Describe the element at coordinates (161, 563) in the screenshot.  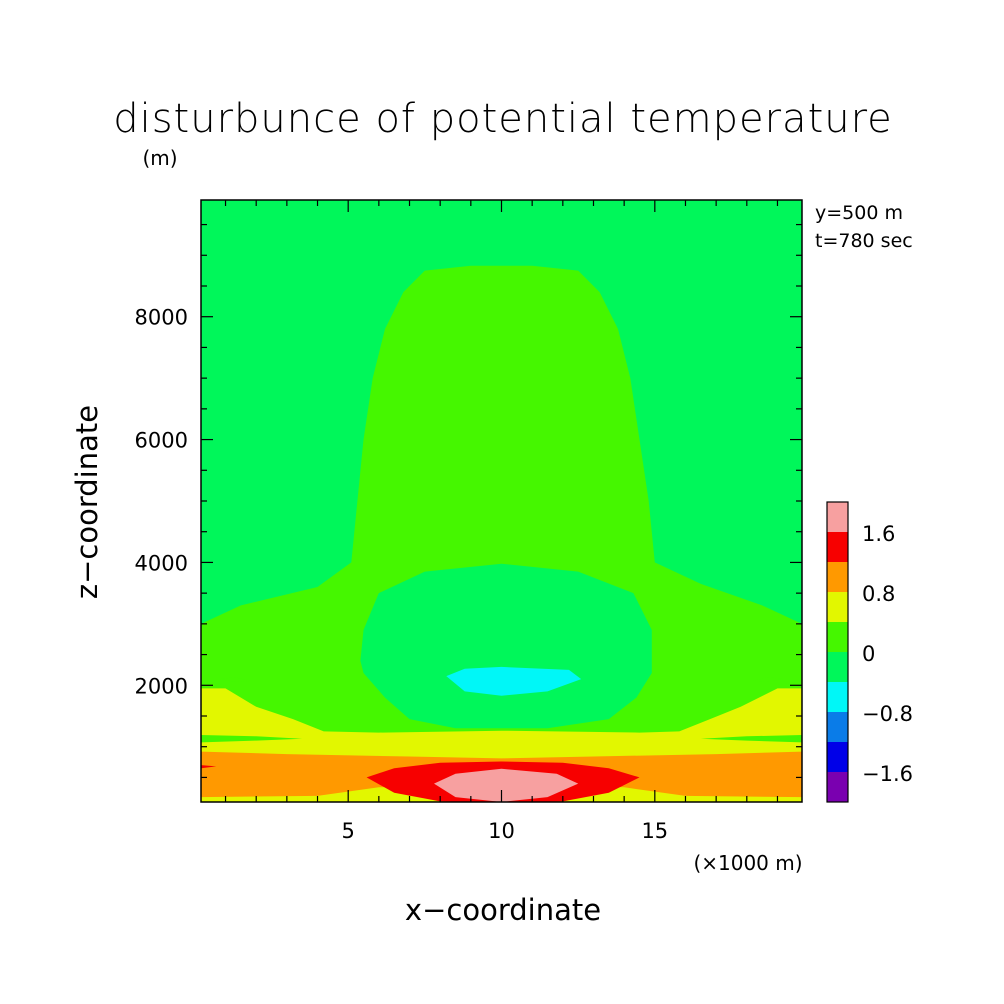
I see `y-tick-label: 4000` at that location.